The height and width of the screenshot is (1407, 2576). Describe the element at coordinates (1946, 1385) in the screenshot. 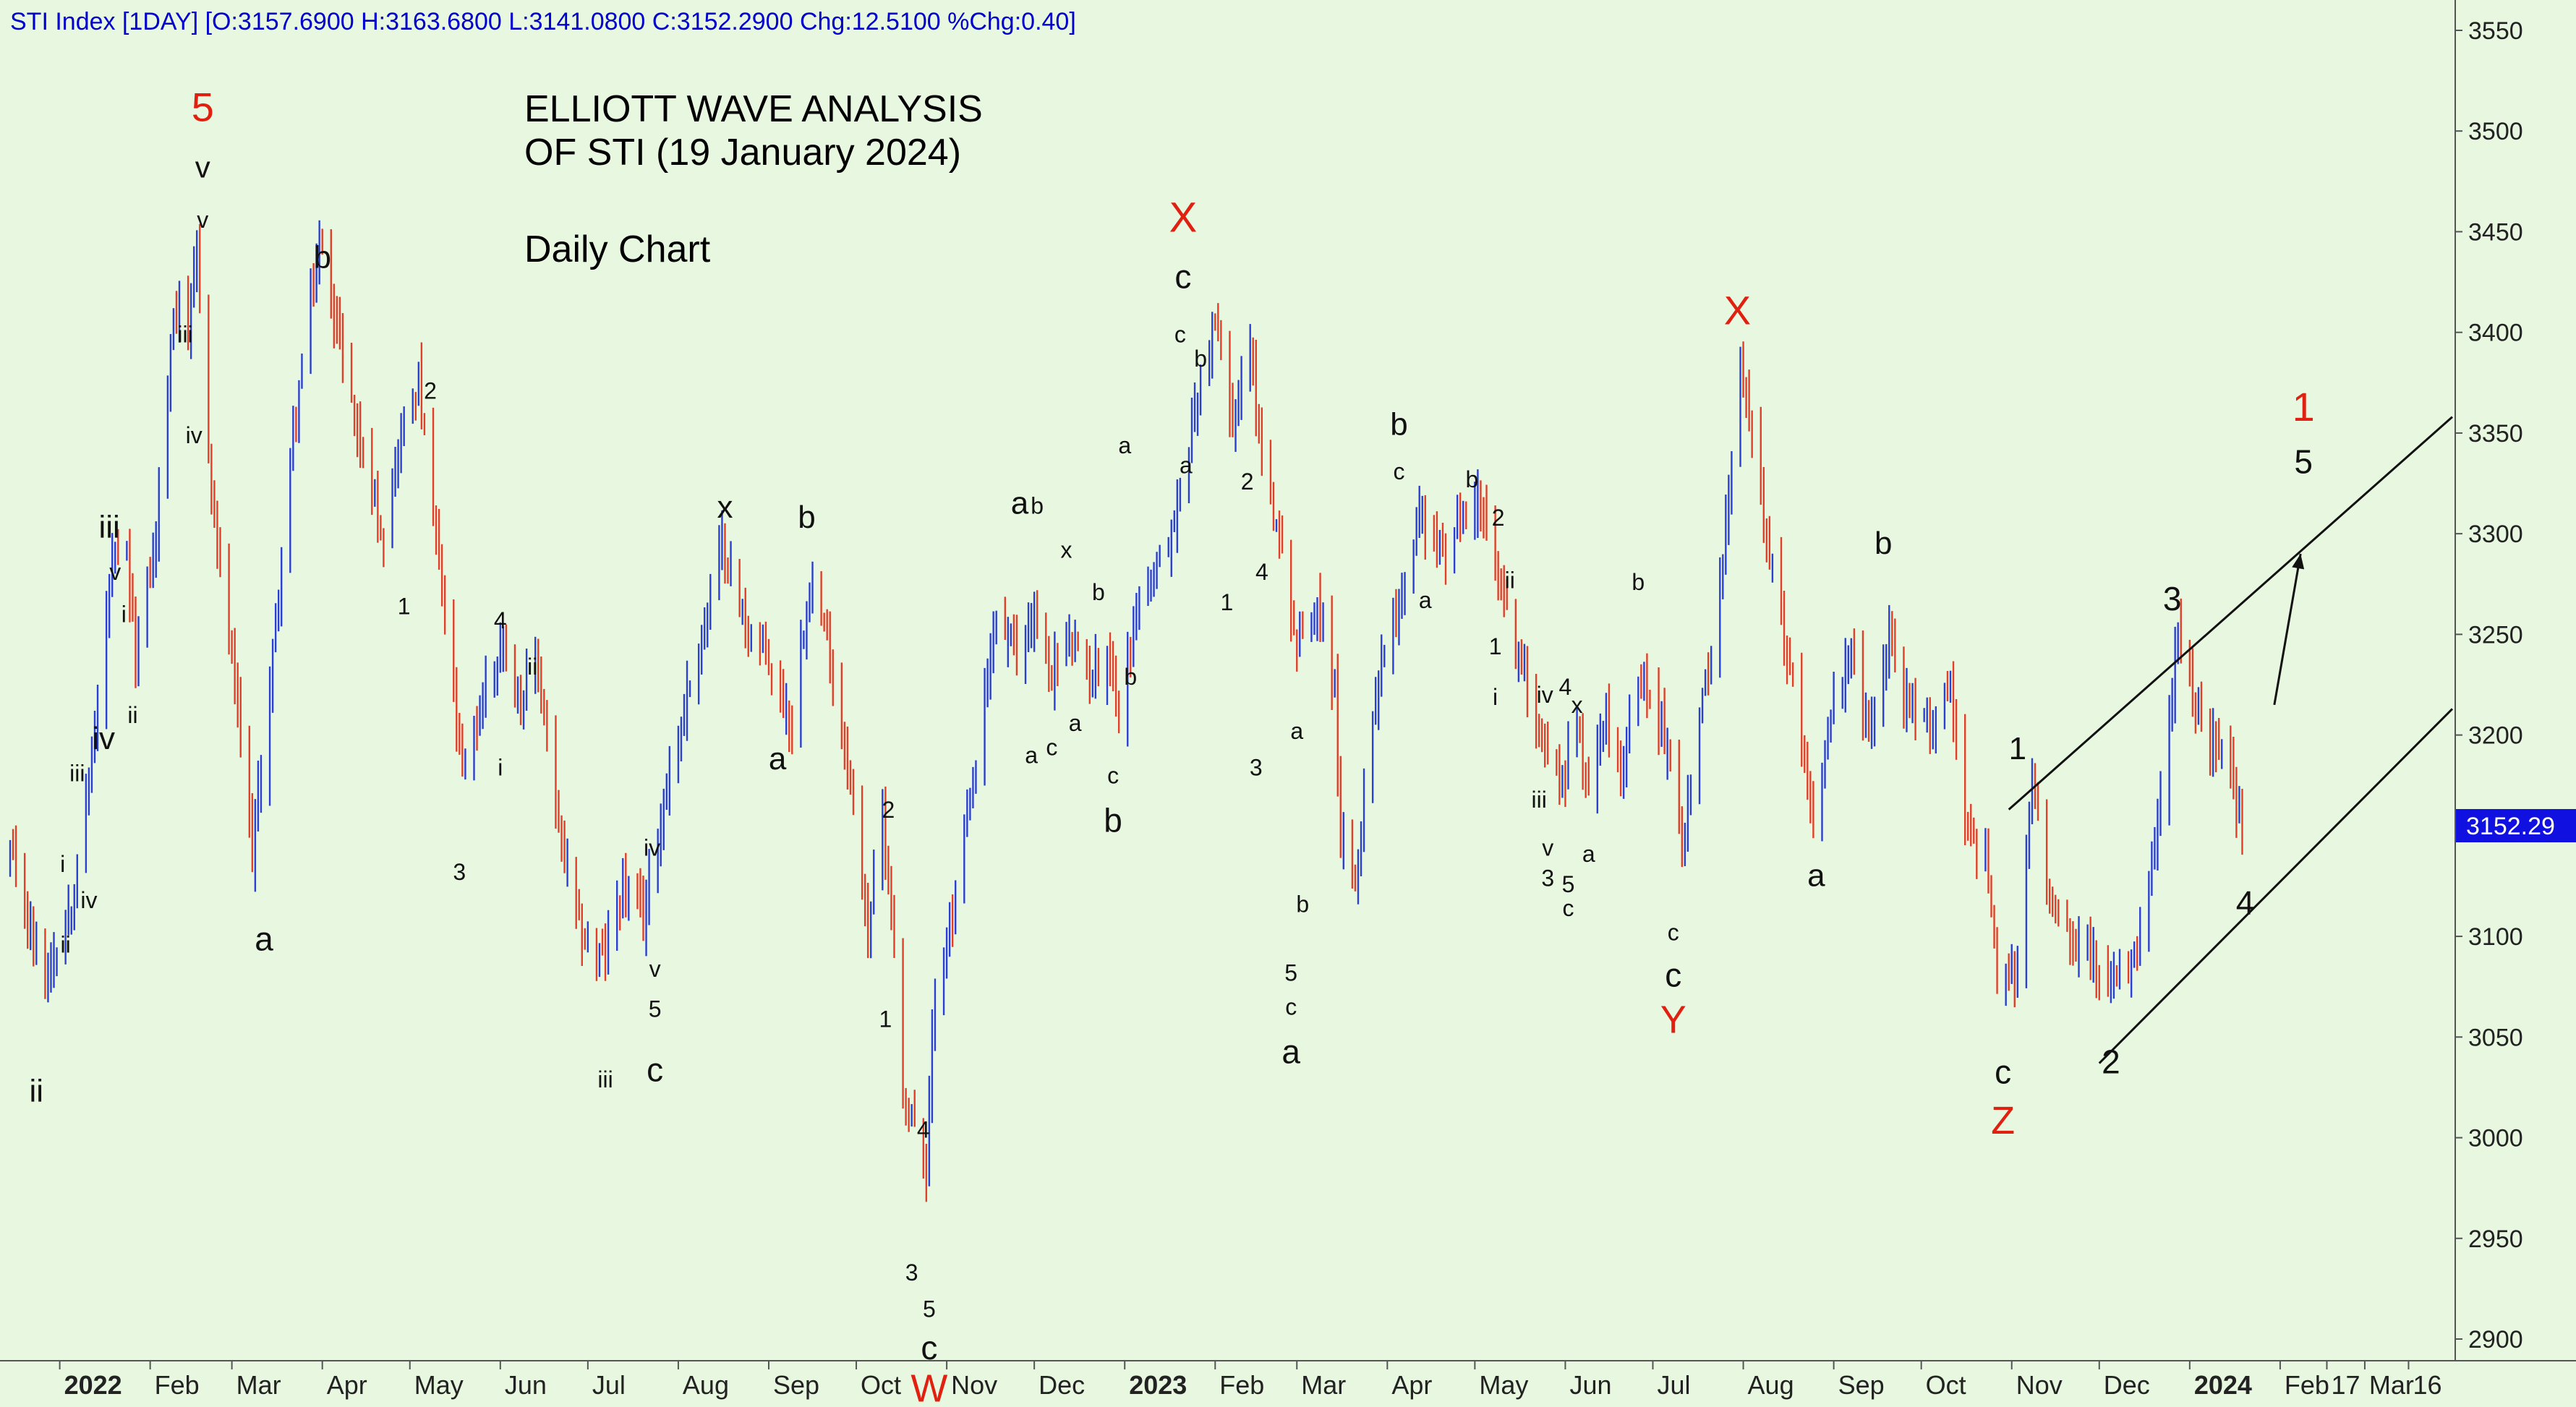

I see `x-tick-label: Oct` at that location.